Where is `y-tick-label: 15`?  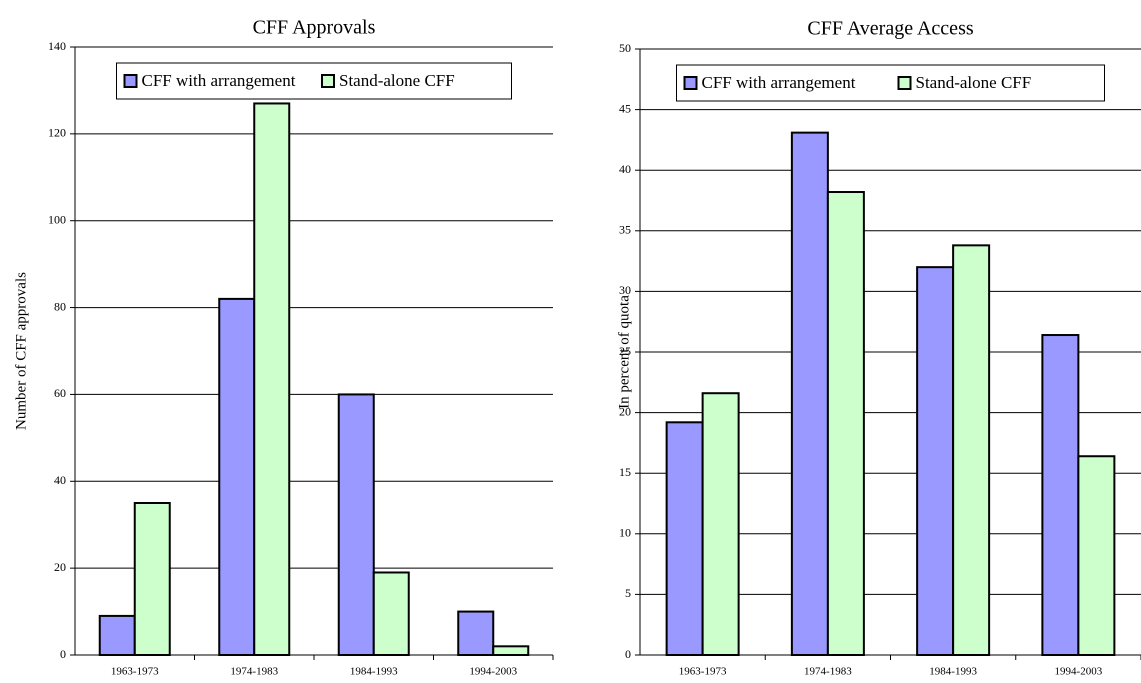
y-tick-label: 15 is located at coordinates (625, 472).